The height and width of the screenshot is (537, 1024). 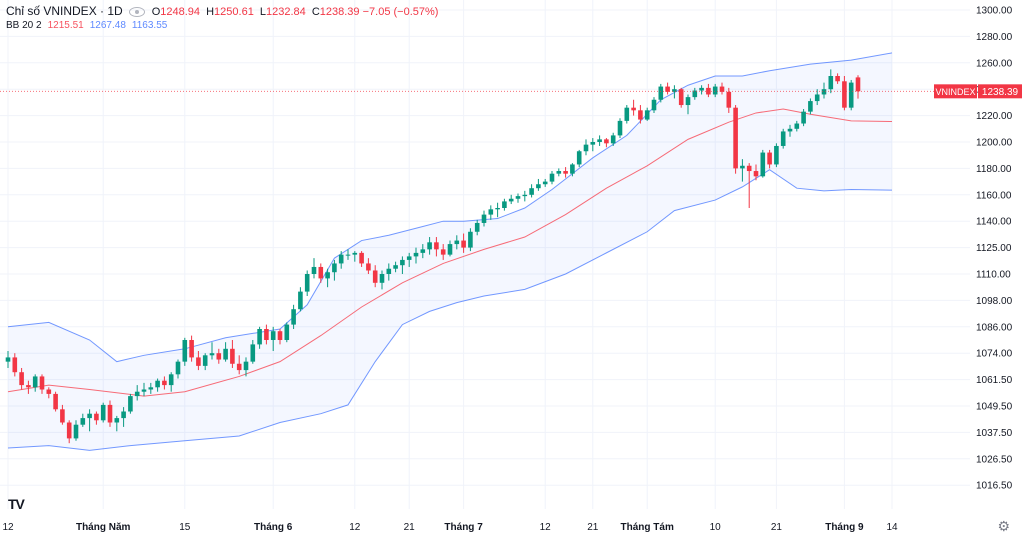 What do you see at coordinates (136, 12) in the screenshot?
I see `eye-icon` at bounding box center [136, 12].